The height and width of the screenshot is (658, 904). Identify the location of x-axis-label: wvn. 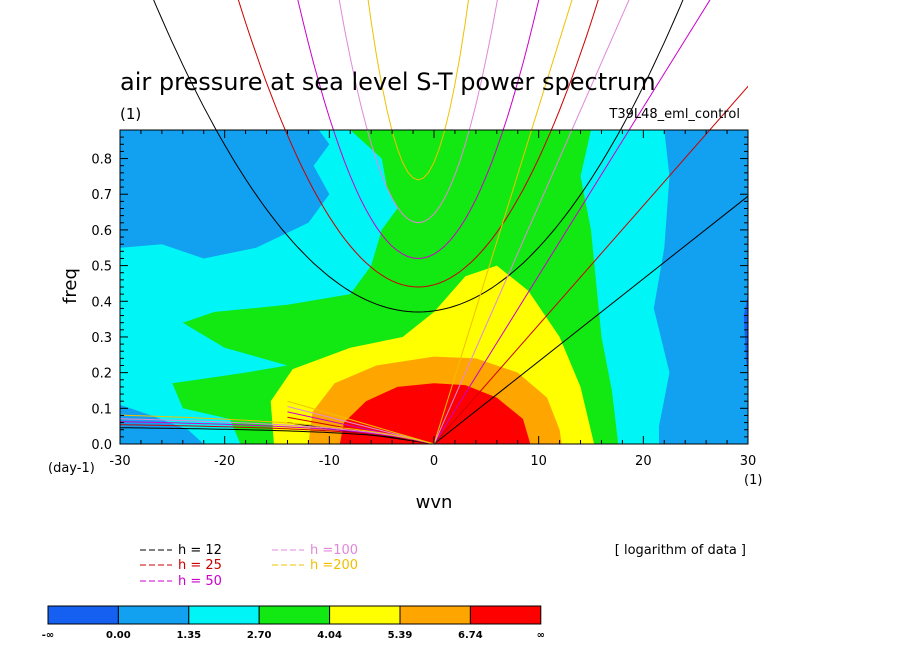
(434, 502).